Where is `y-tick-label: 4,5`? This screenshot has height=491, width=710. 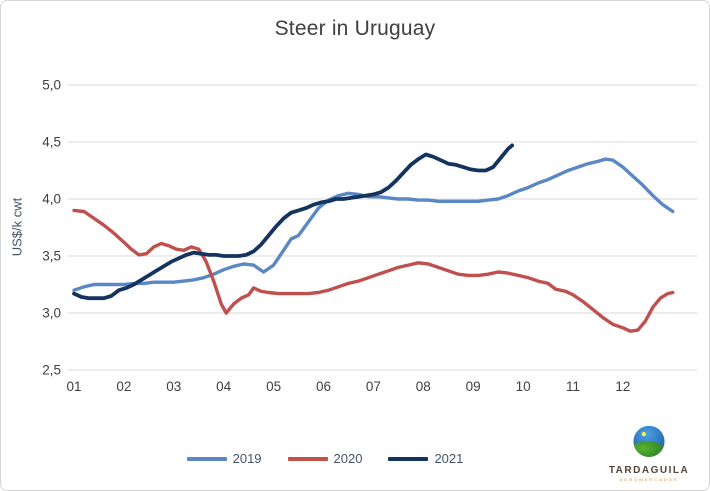
y-tick-label: 4,5 is located at coordinates (51, 142).